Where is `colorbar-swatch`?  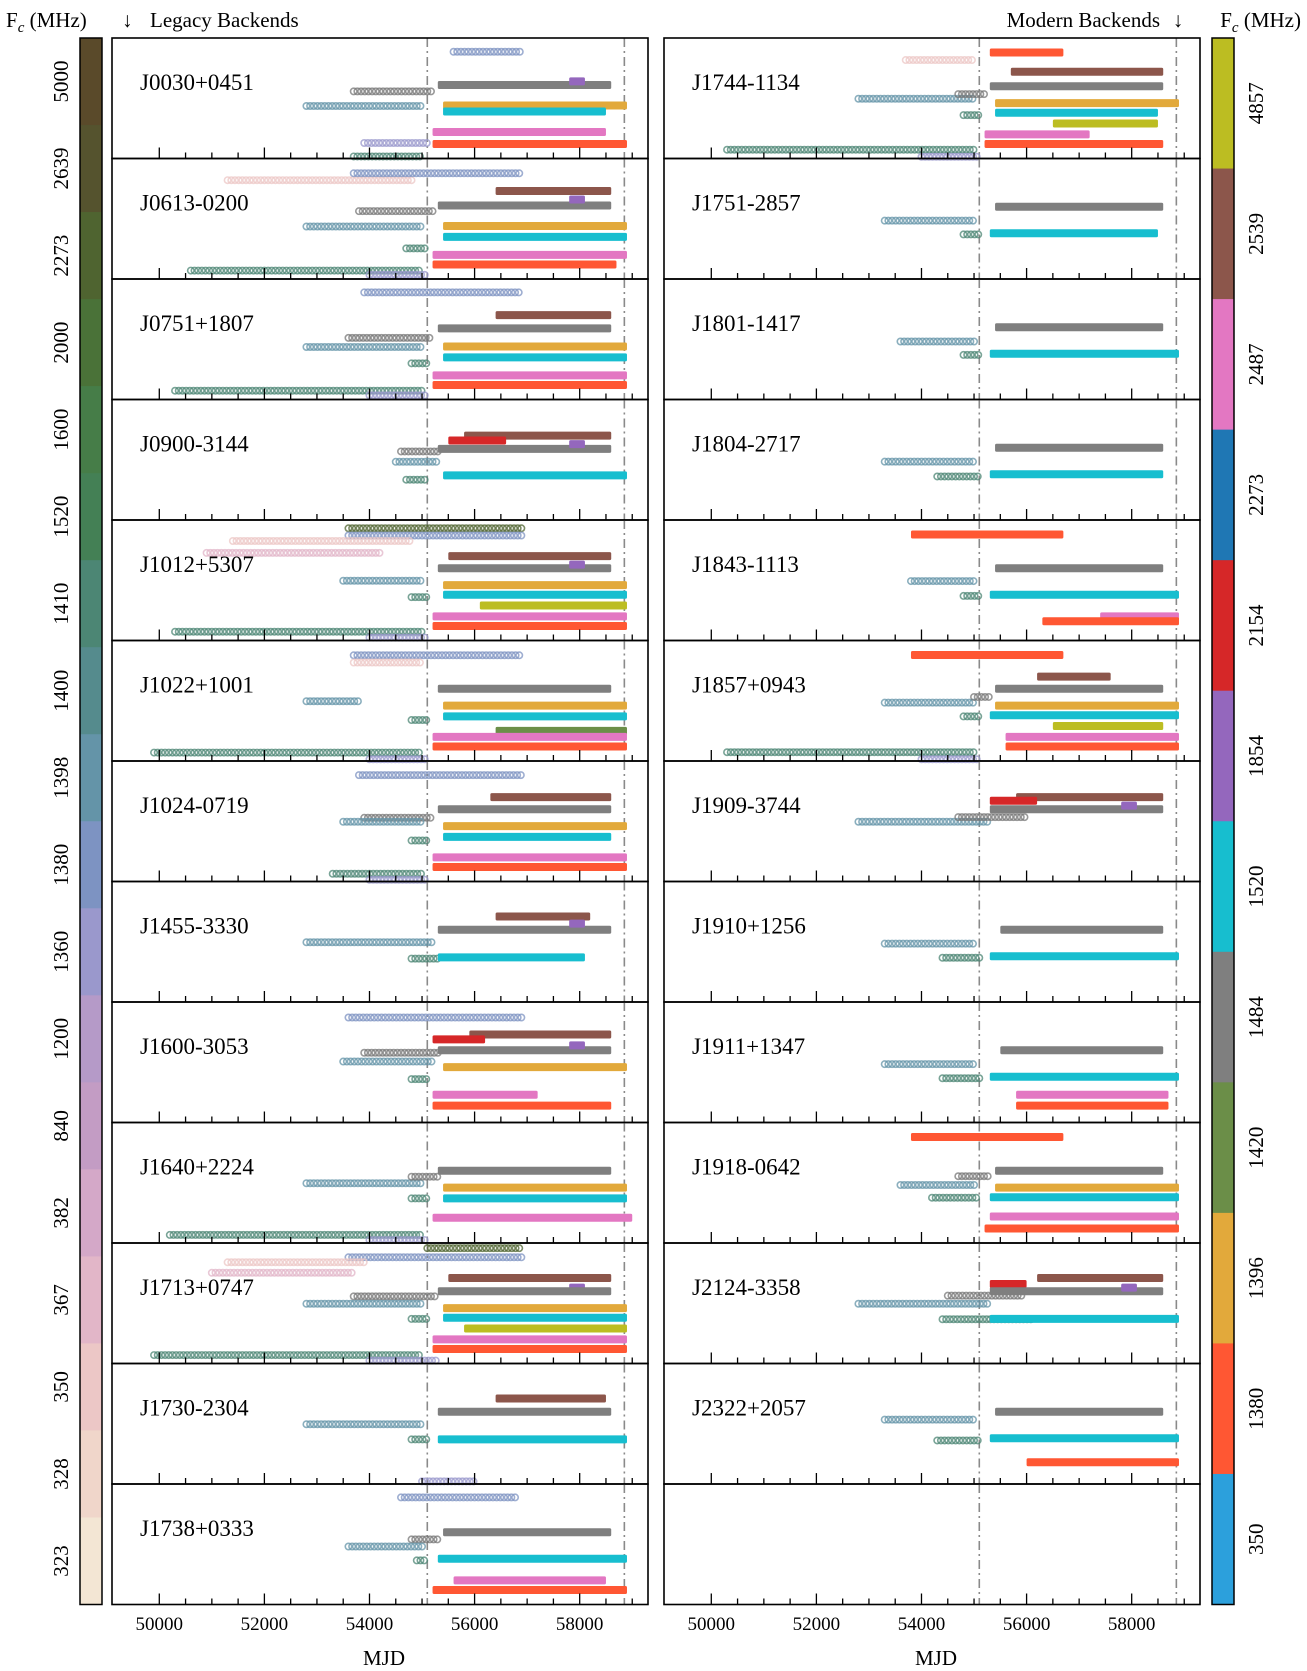 colorbar-swatch is located at coordinates (1223, 756).